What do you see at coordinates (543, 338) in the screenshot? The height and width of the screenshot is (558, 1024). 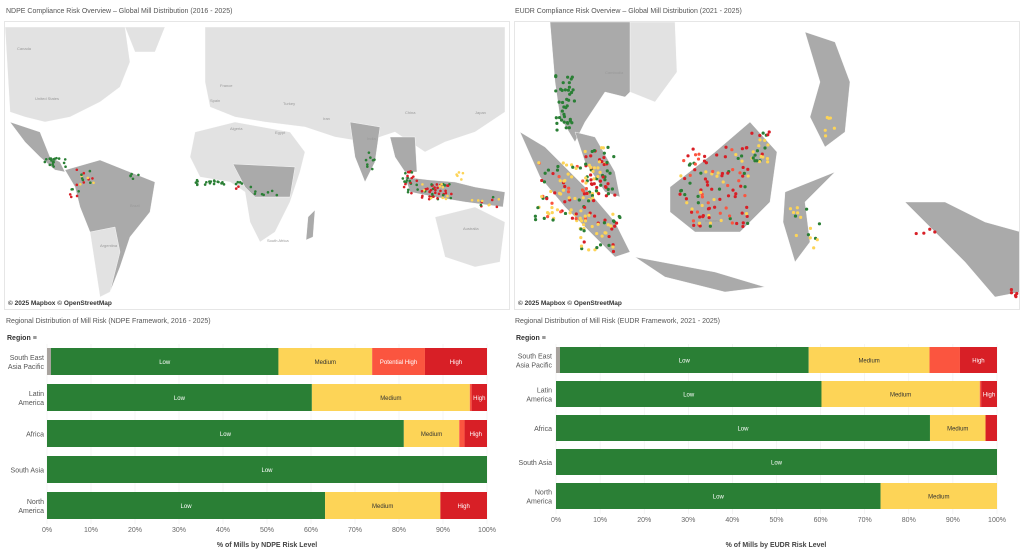 I see `sort-icon: ≡` at bounding box center [543, 338].